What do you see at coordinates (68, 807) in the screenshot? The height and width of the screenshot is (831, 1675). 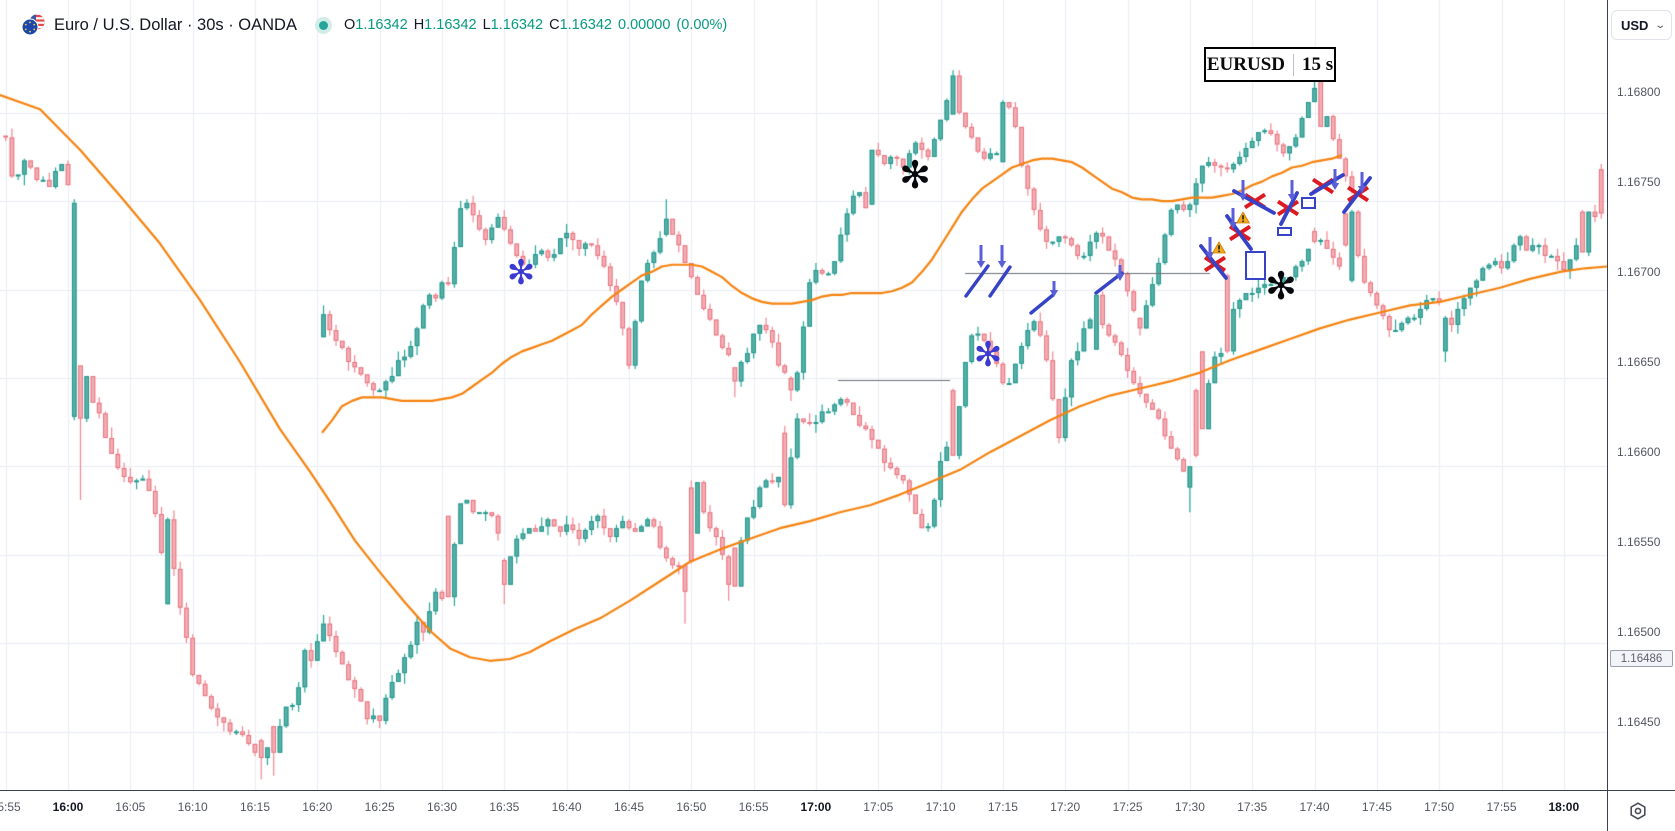 I see `time-tick-label: 16:00` at bounding box center [68, 807].